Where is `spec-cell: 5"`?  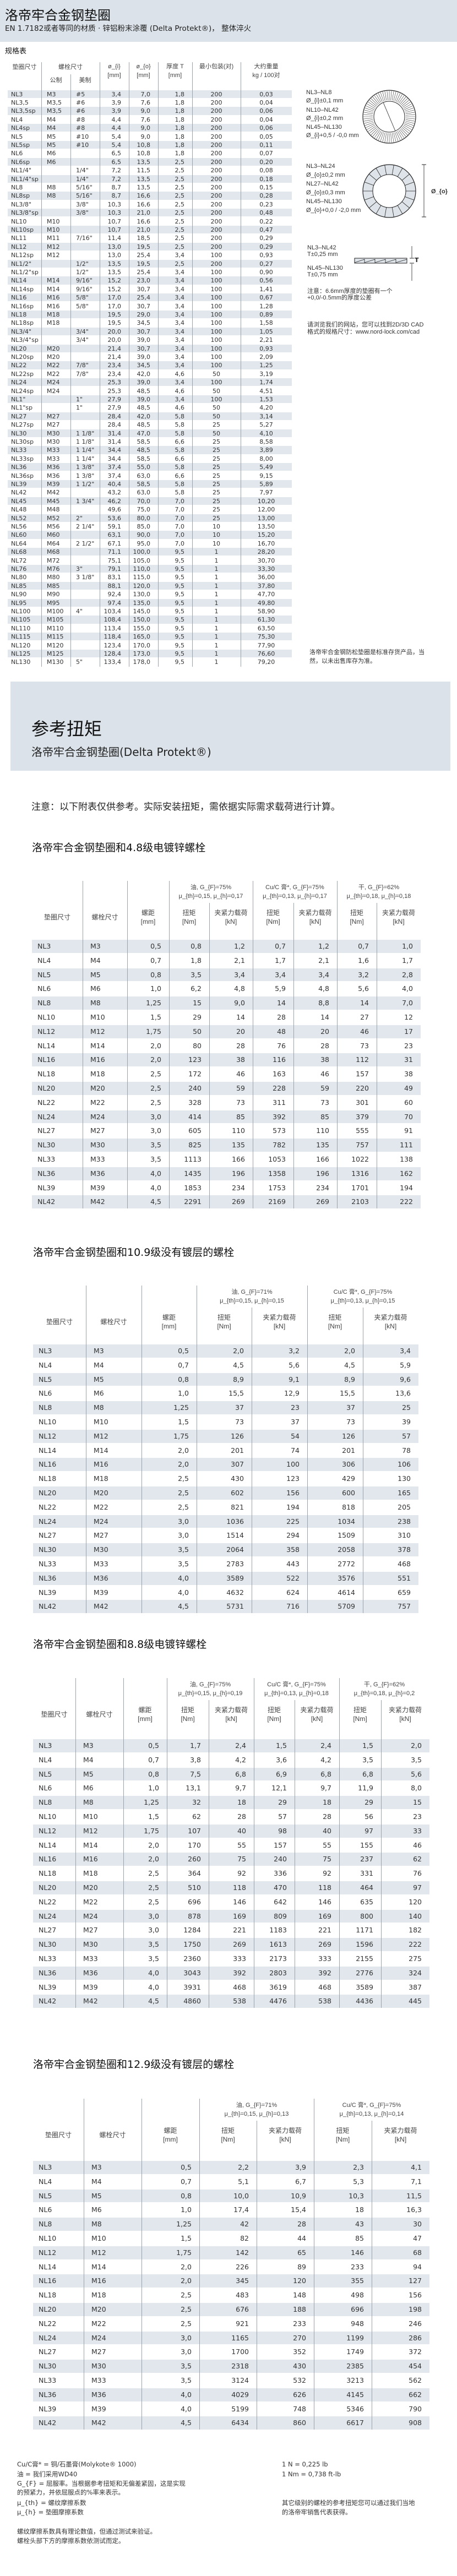 spec-cell: 5" is located at coordinates (80, 662).